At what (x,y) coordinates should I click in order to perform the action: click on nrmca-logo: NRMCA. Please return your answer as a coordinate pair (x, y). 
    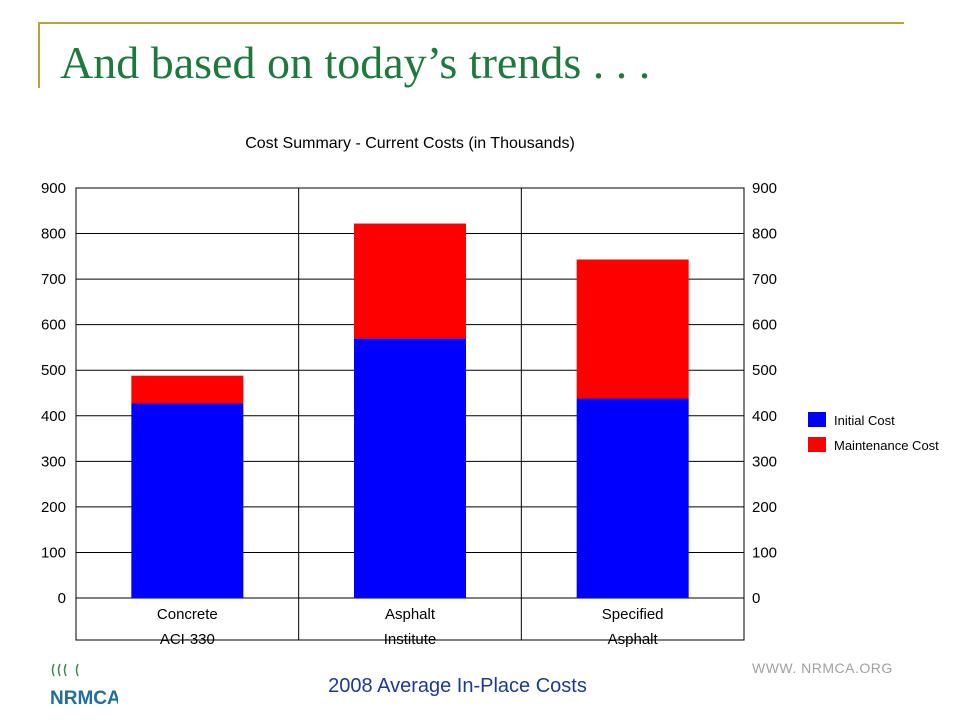
    Looking at the image, I should click on (84, 686).